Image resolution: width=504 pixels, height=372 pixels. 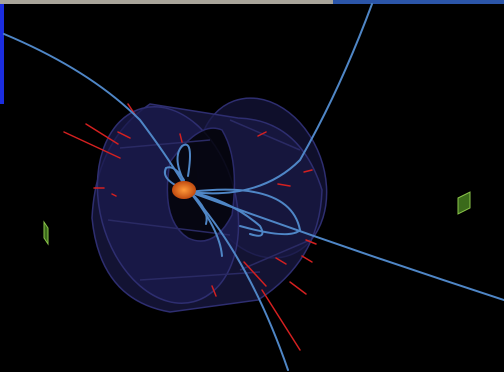 I want to click on side-marker, so click(x=2, y=54).